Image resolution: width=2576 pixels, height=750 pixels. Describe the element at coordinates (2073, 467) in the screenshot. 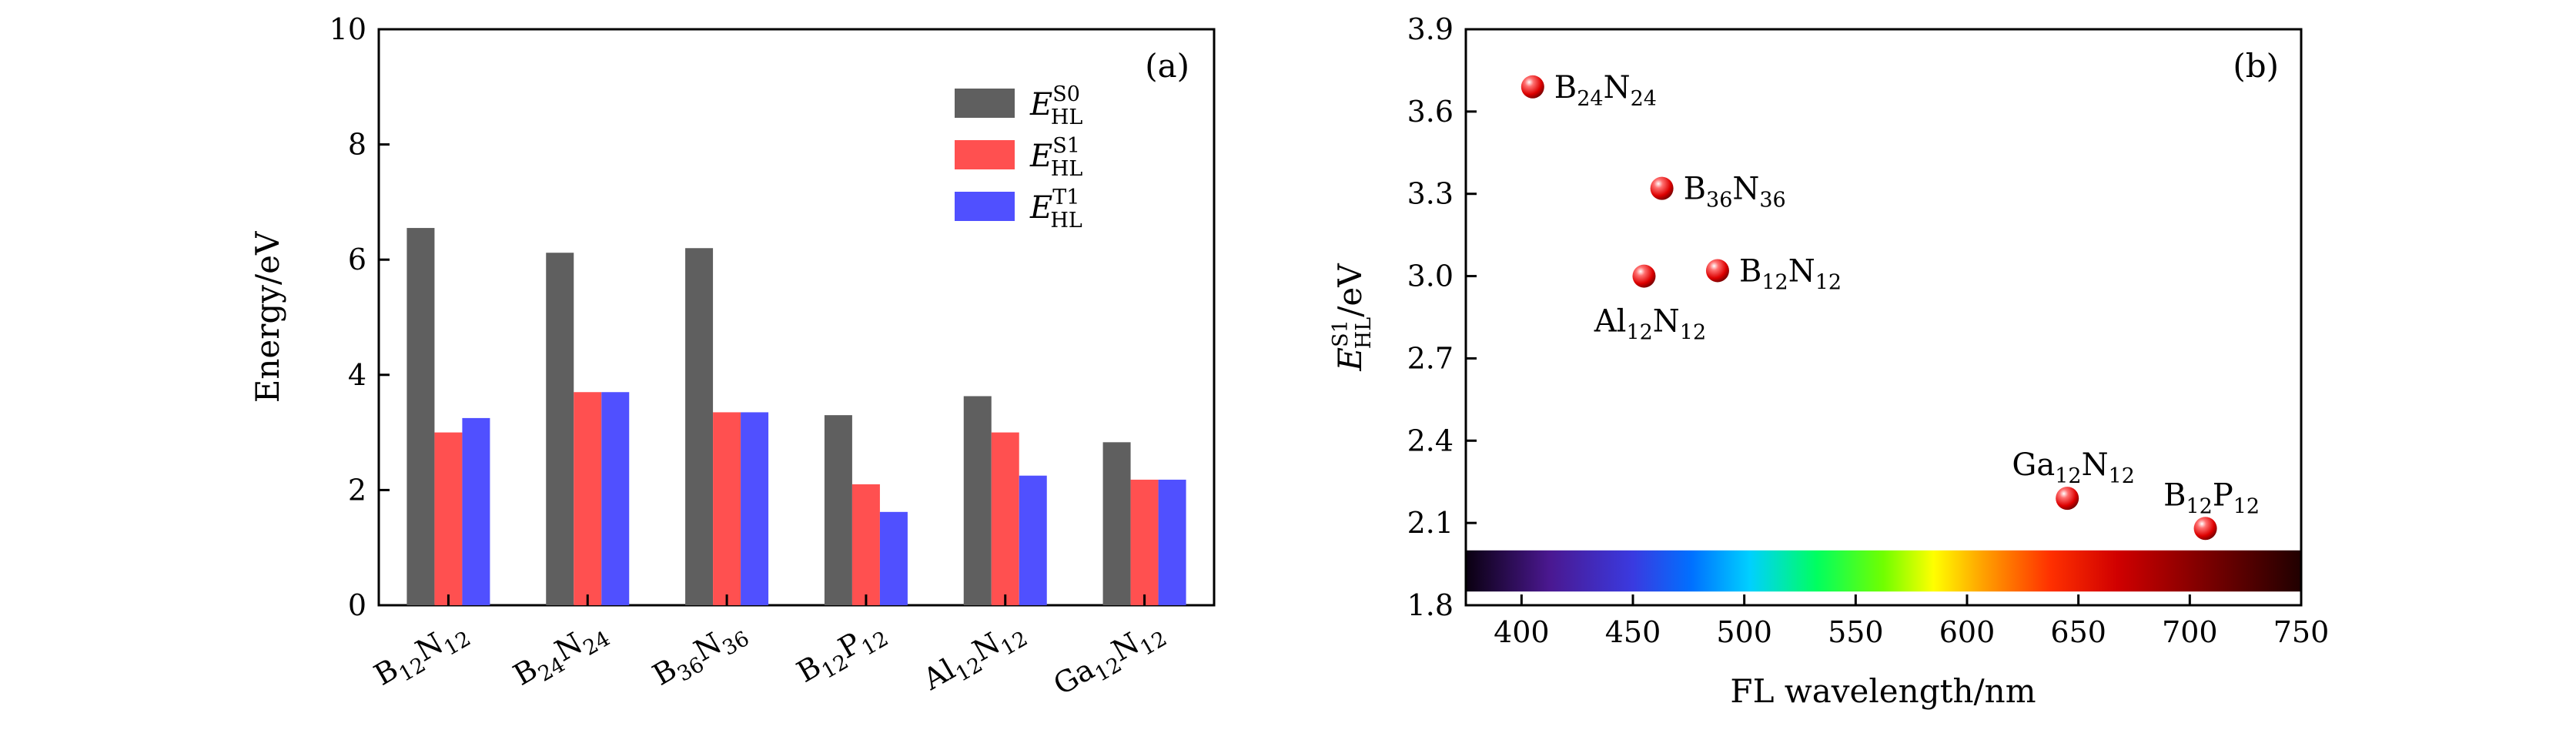

I see `point-label: Ga12N12` at that location.